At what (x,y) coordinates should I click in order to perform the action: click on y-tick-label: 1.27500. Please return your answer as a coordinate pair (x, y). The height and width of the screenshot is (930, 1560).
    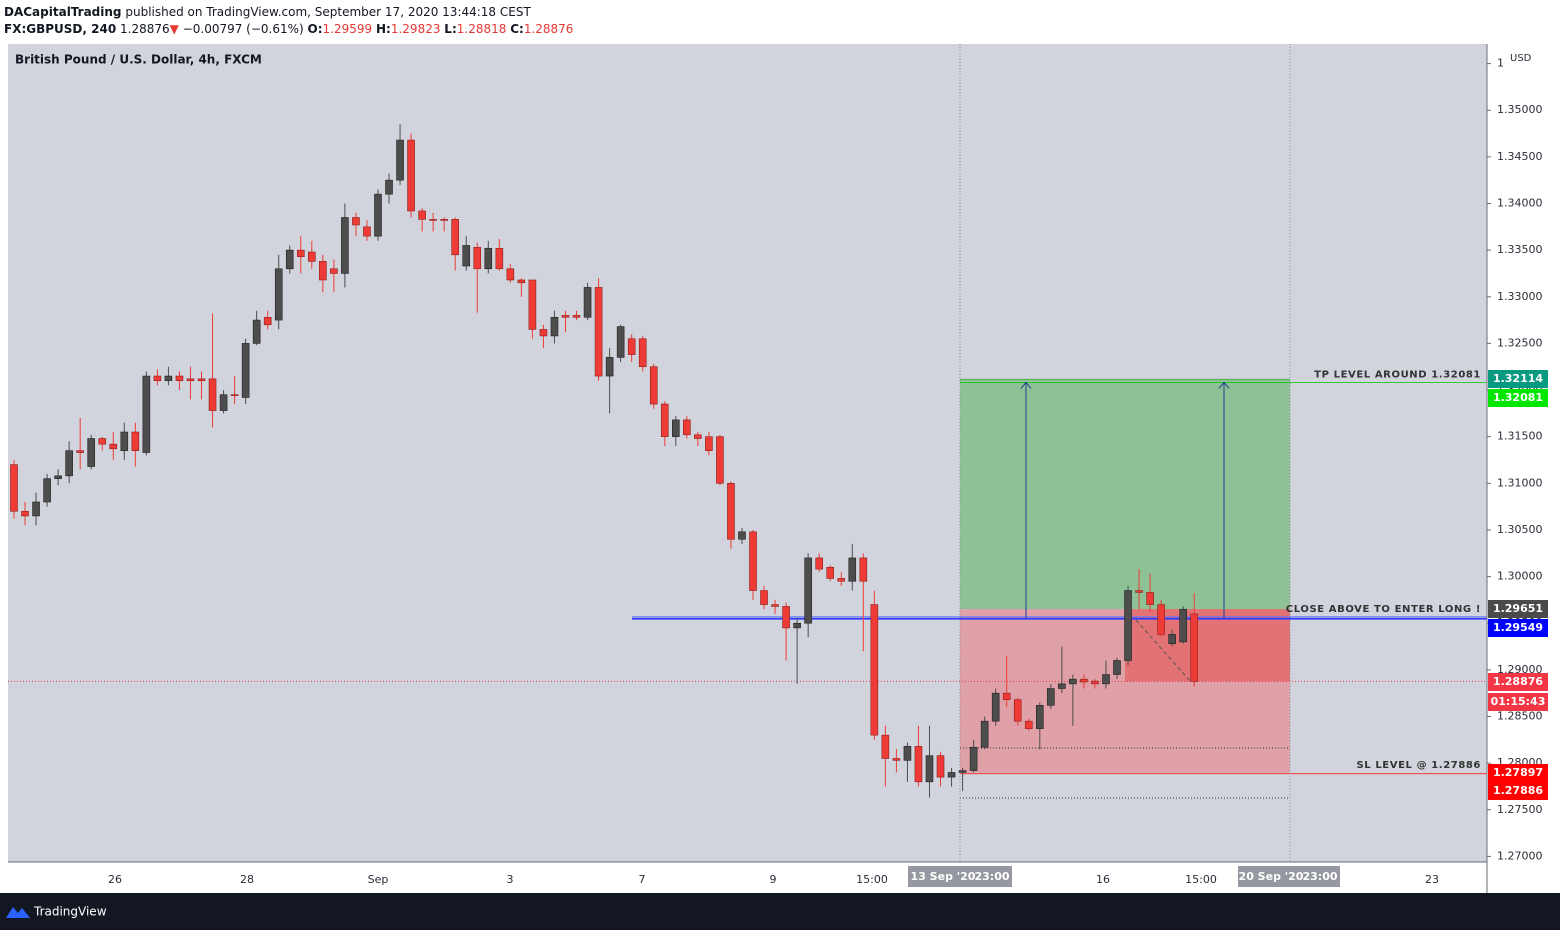
    Looking at the image, I should click on (1520, 809).